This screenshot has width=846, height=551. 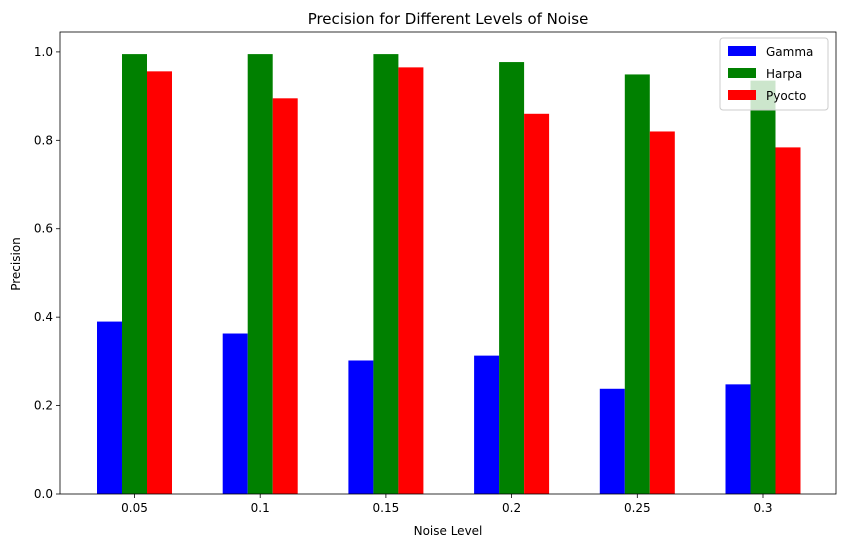 I want to click on bar-harpa-0.2, so click(x=512, y=278).